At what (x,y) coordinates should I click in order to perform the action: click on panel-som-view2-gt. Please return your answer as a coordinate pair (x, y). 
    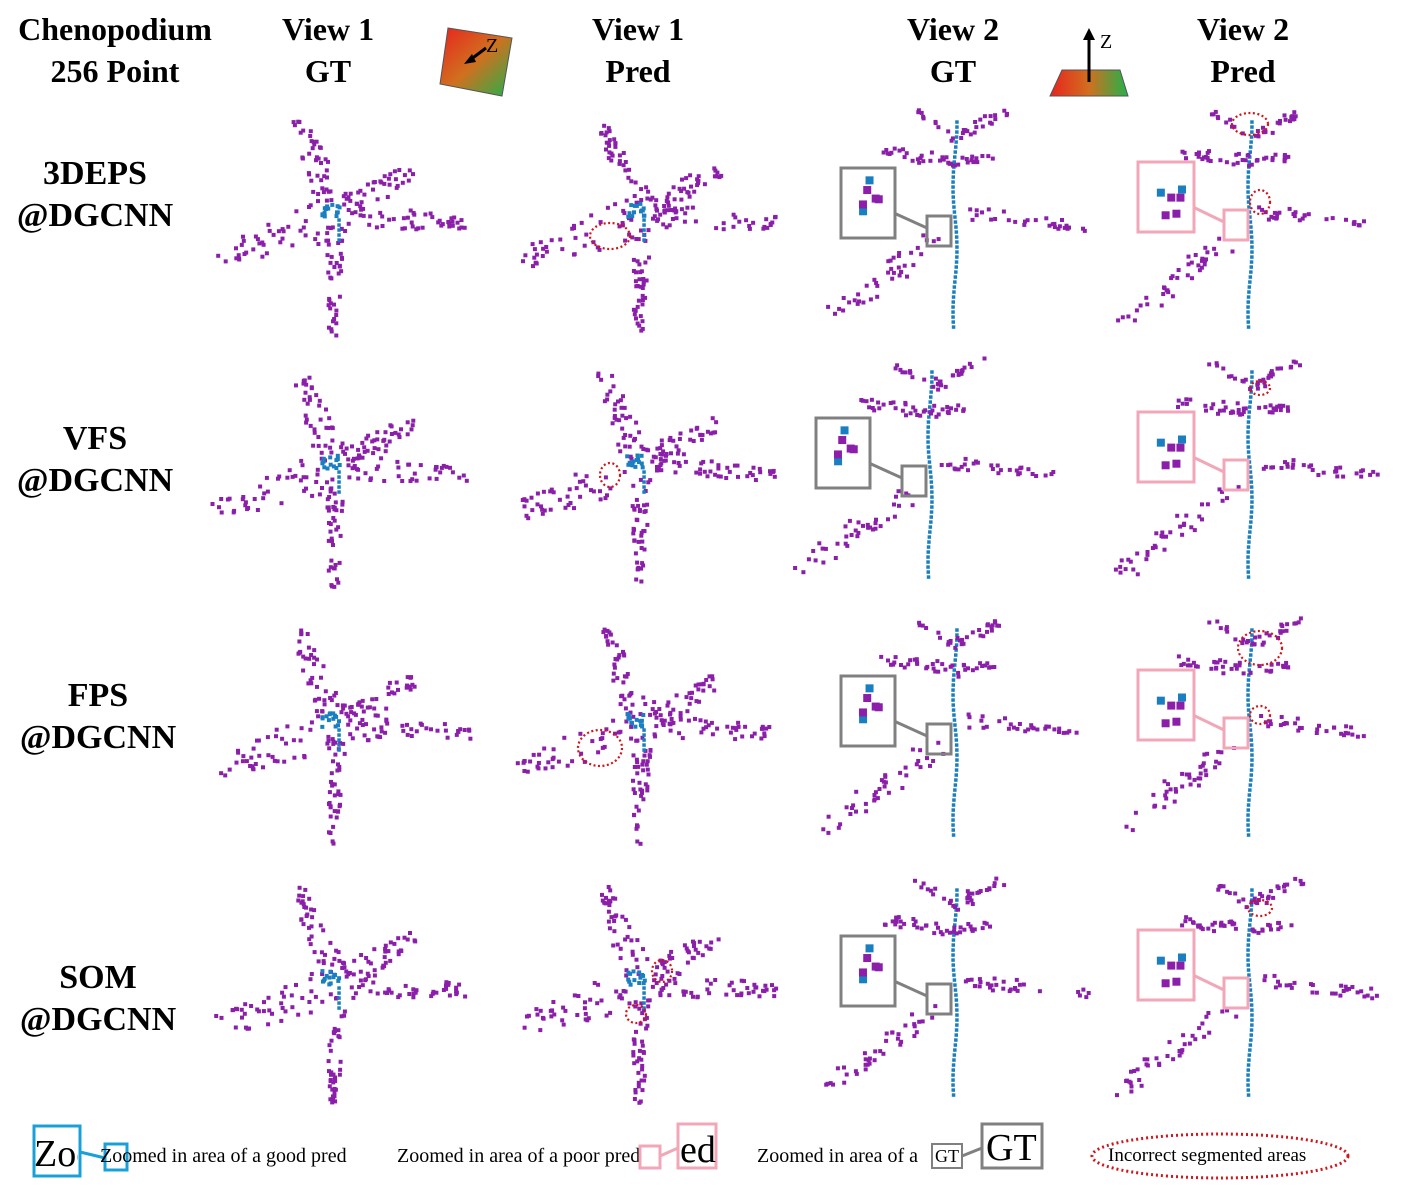
    Looking at the image, I should click on (955, 985).